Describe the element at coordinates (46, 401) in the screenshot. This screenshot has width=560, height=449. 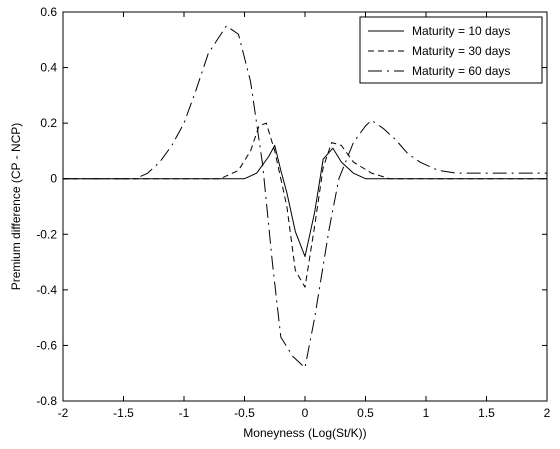
I see `y-tick-label: -0.8` at that location.